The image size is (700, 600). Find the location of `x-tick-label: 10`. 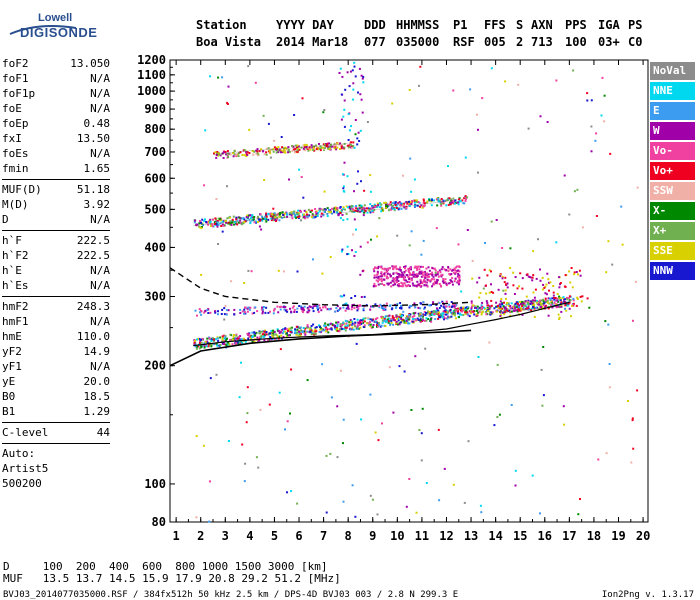

x-tick-label: 10 is located at coordinates (397, 536).